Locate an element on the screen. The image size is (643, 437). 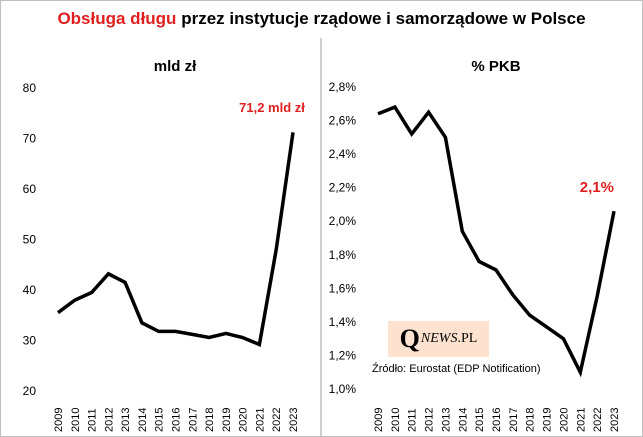
y-tick-label: 50 is located at coordinates (30, 240).